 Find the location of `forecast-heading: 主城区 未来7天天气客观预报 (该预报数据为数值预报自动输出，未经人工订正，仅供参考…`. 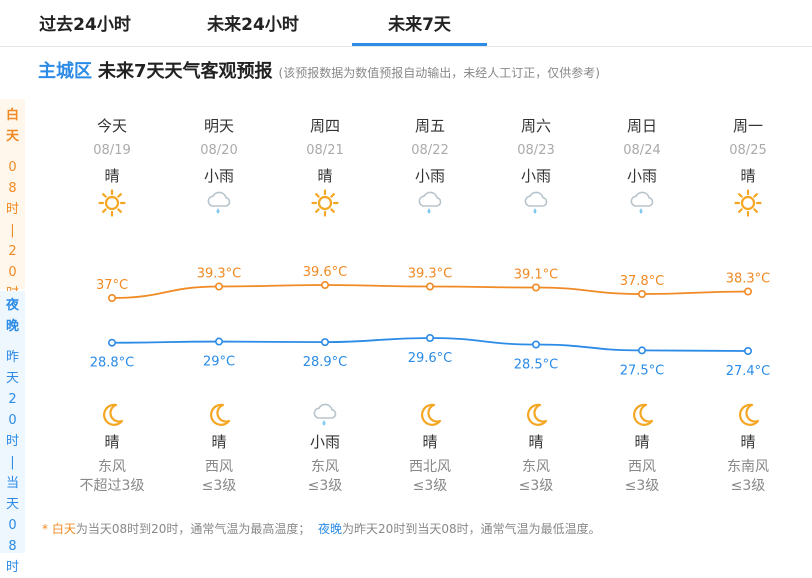

forecast-heading: 主城区 未来7天天气客观预报 (该预报数据为数值预报自动输出，未经人工订正，仅供参考… is located at coordinates (319, 71).